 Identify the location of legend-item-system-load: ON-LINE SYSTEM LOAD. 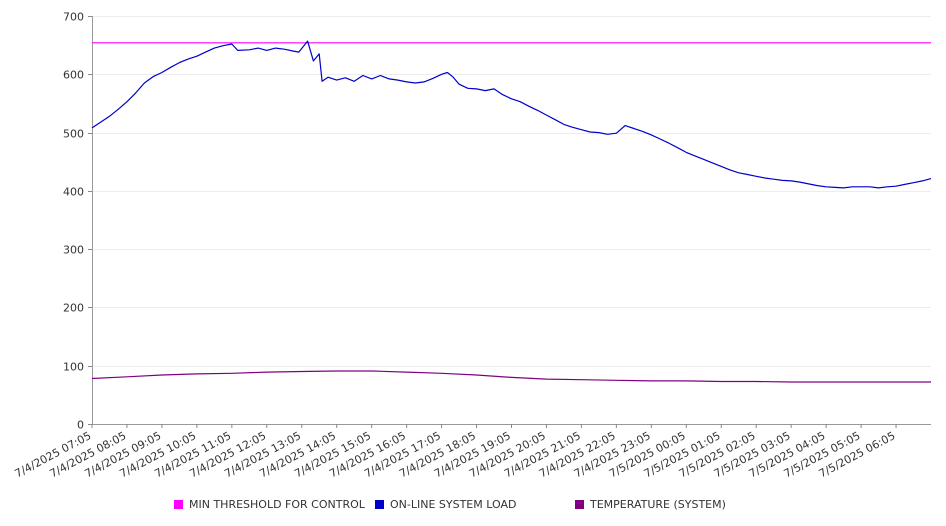
(445, 504).